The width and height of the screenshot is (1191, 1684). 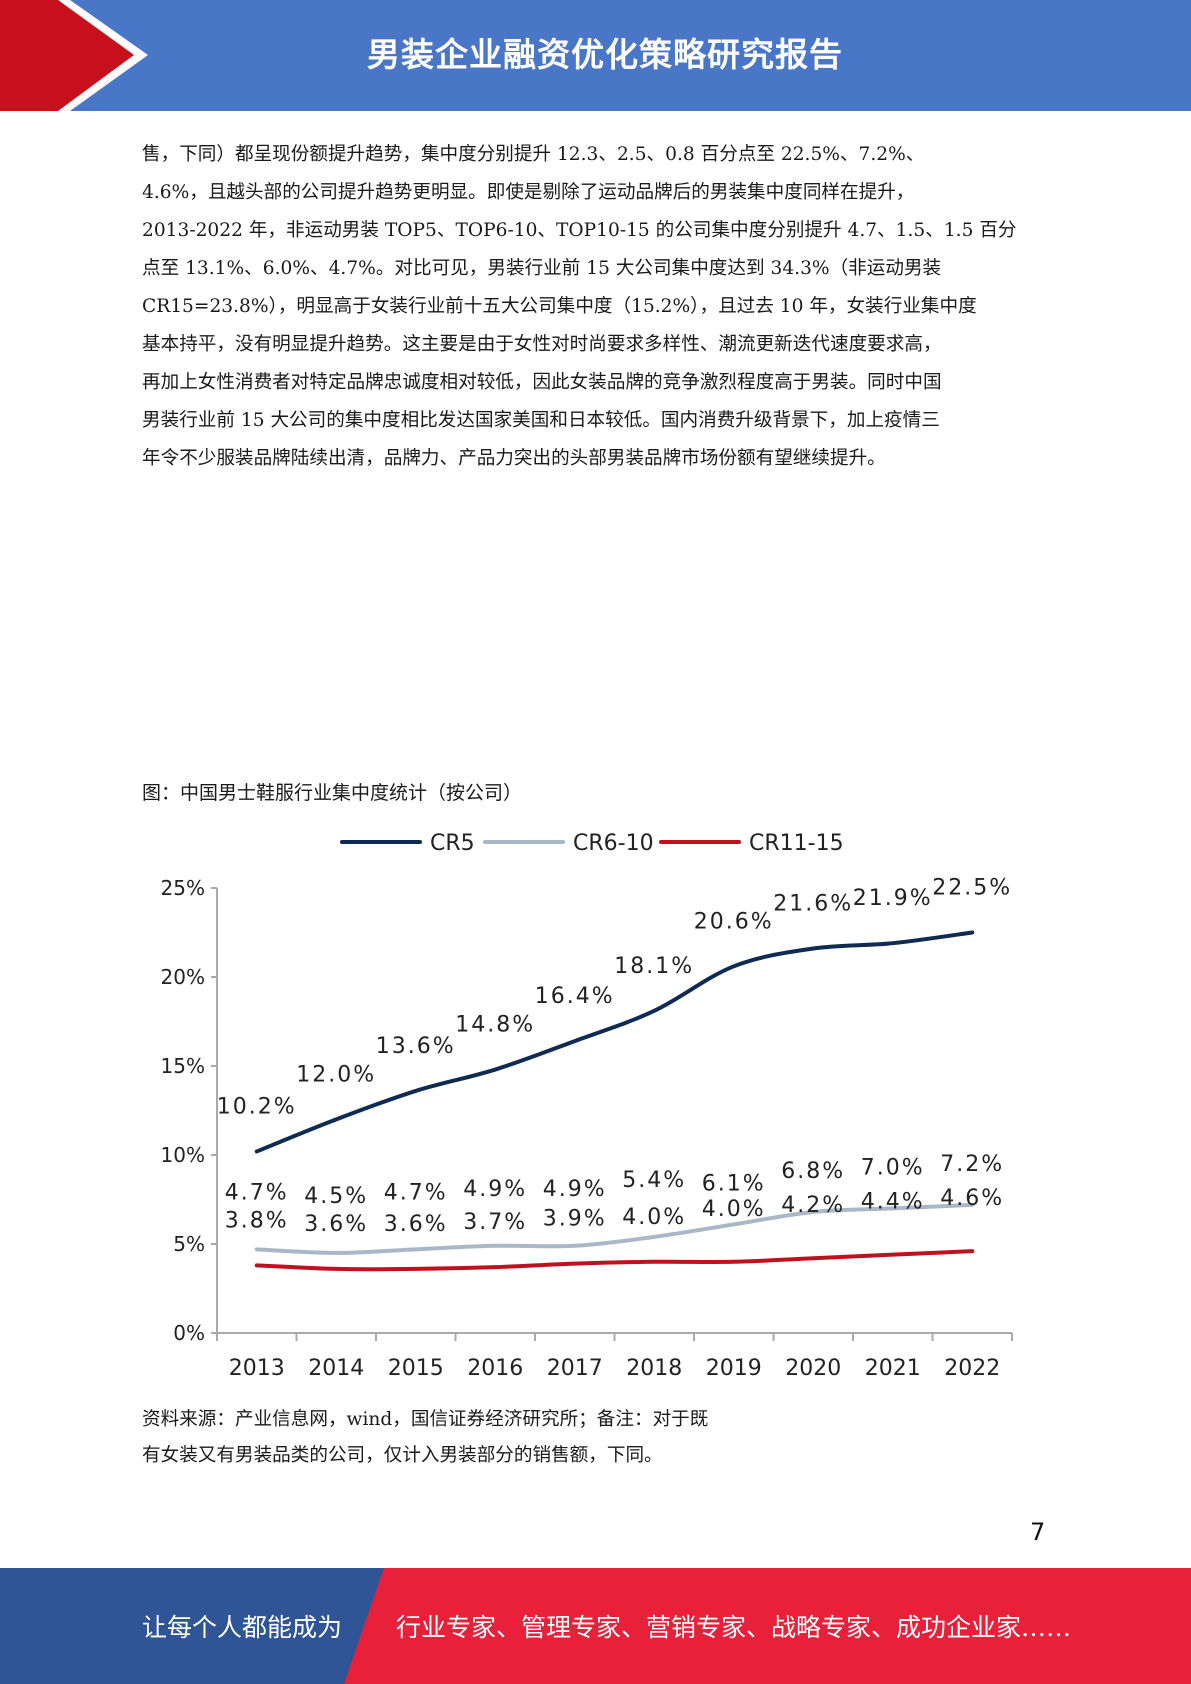 What do you see at coordinates (495, 1222) in the screenshot?
I see `data-label-cr11-15: 3.7%` at bounding box center [495, 1222].